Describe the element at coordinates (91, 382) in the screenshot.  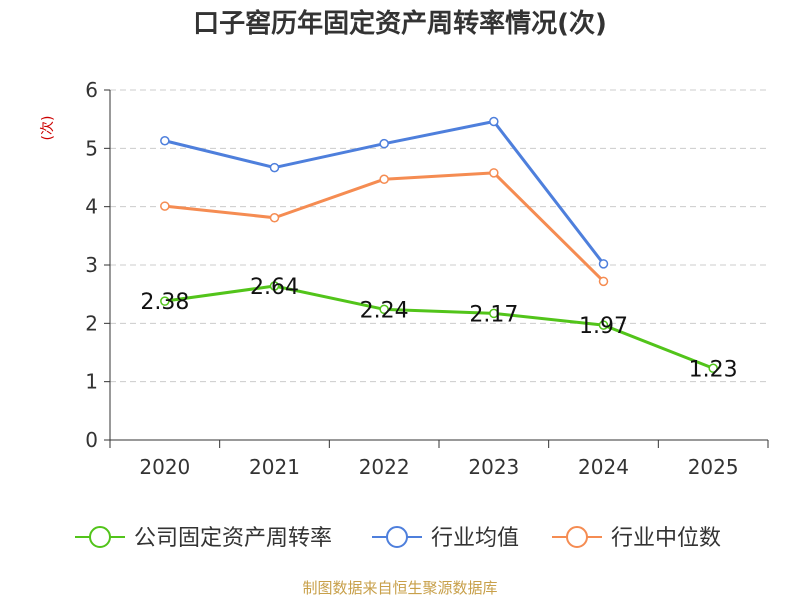
I see `y-tick-label: 1` at that location.